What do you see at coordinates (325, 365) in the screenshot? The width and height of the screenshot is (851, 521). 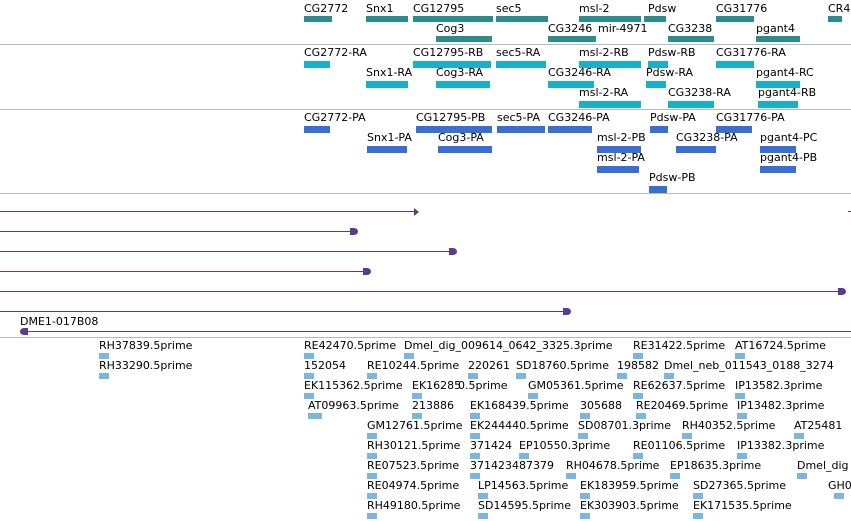 I see `est-label: 152054` at bounding box center [325, 365].